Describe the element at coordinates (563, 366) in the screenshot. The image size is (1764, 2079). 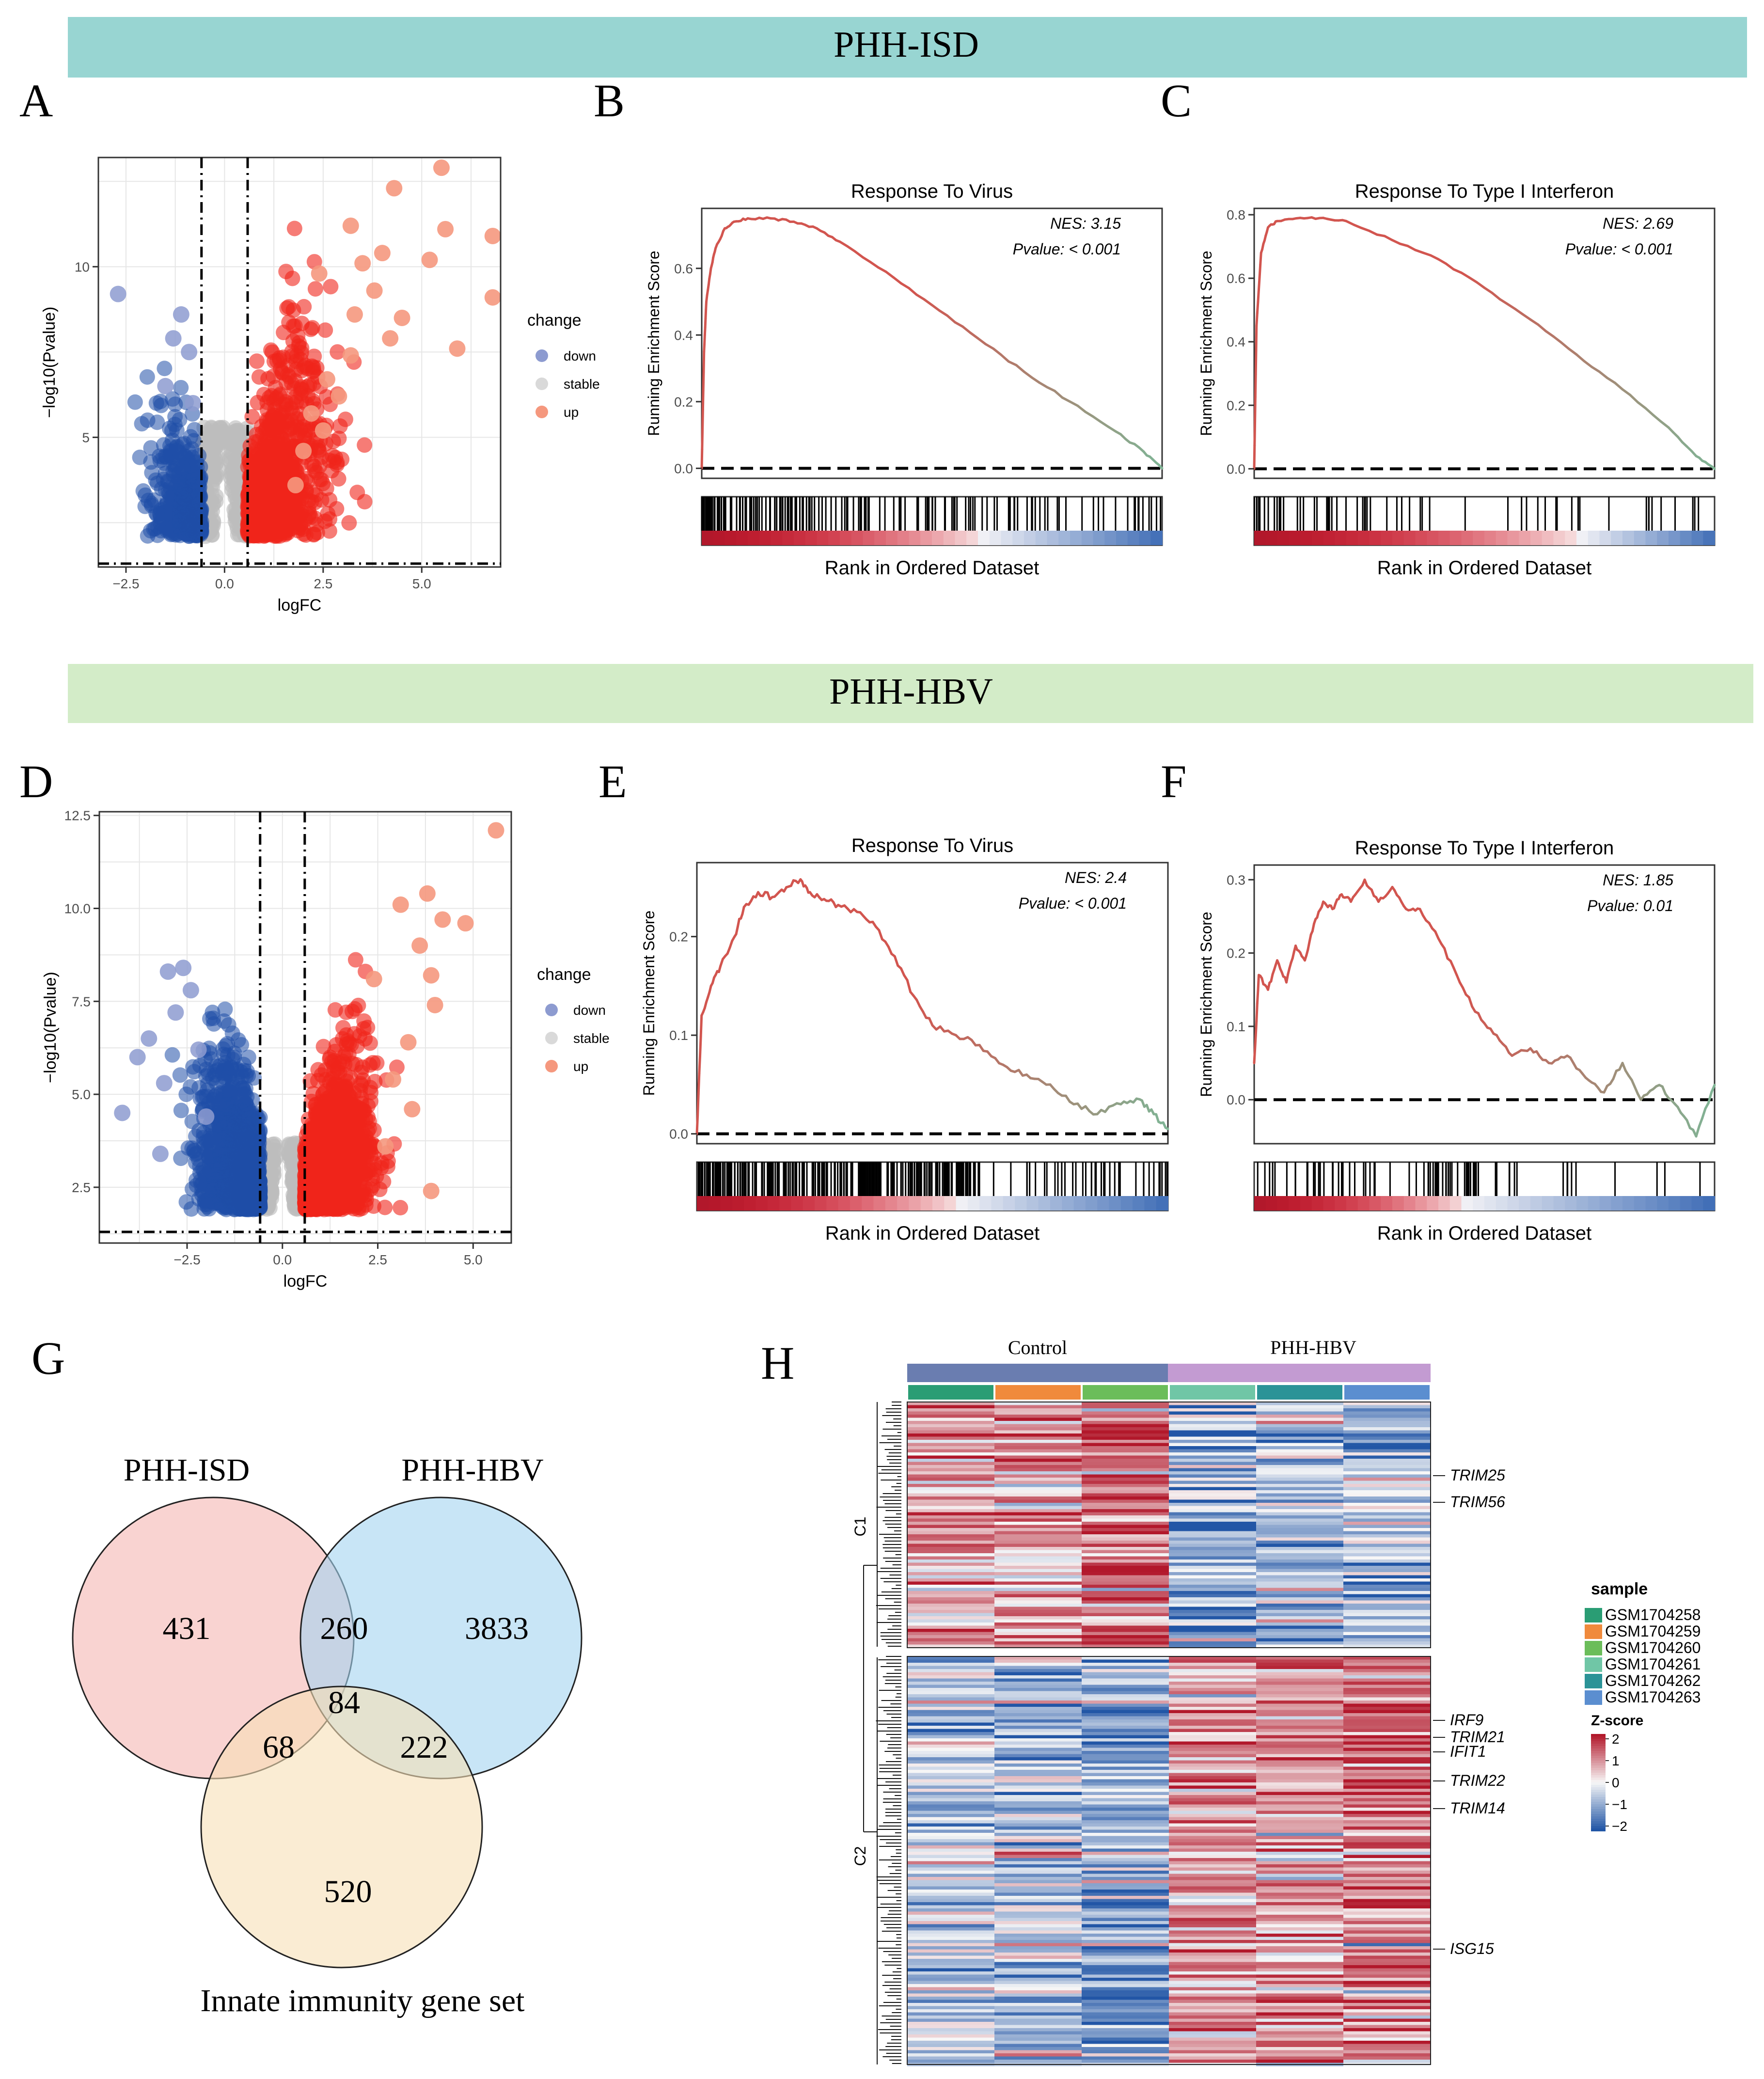
I see `volcano-isd-legend: change down stable up` at that location.